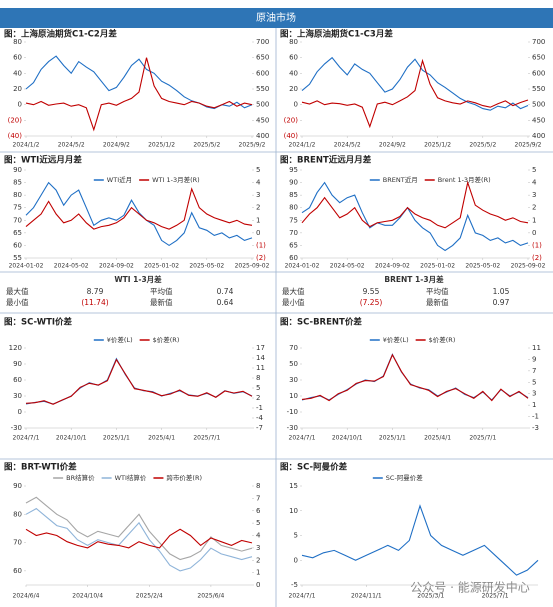  Describe the element at coordinates (293, 364) in the screenshot. I see `y-tick-label: 50` at that location.